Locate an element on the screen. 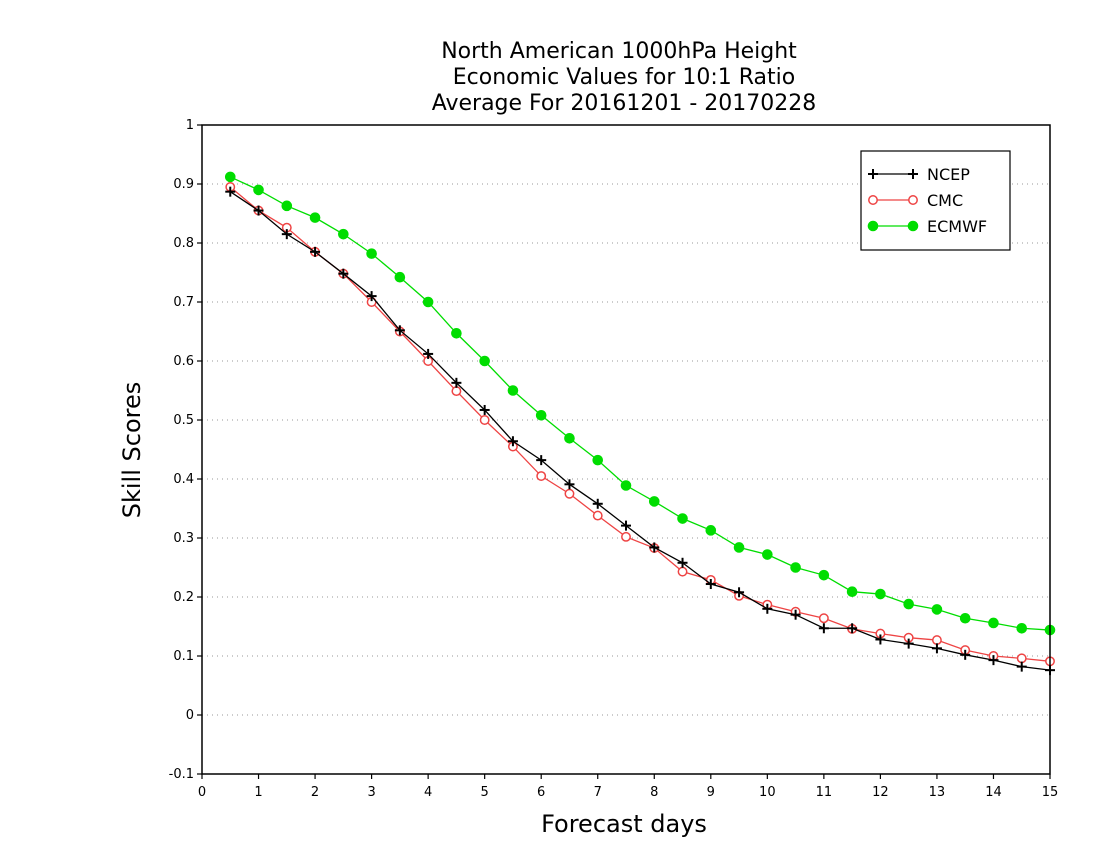  x-tick-label: 8 is located at coordinates (654, 792).